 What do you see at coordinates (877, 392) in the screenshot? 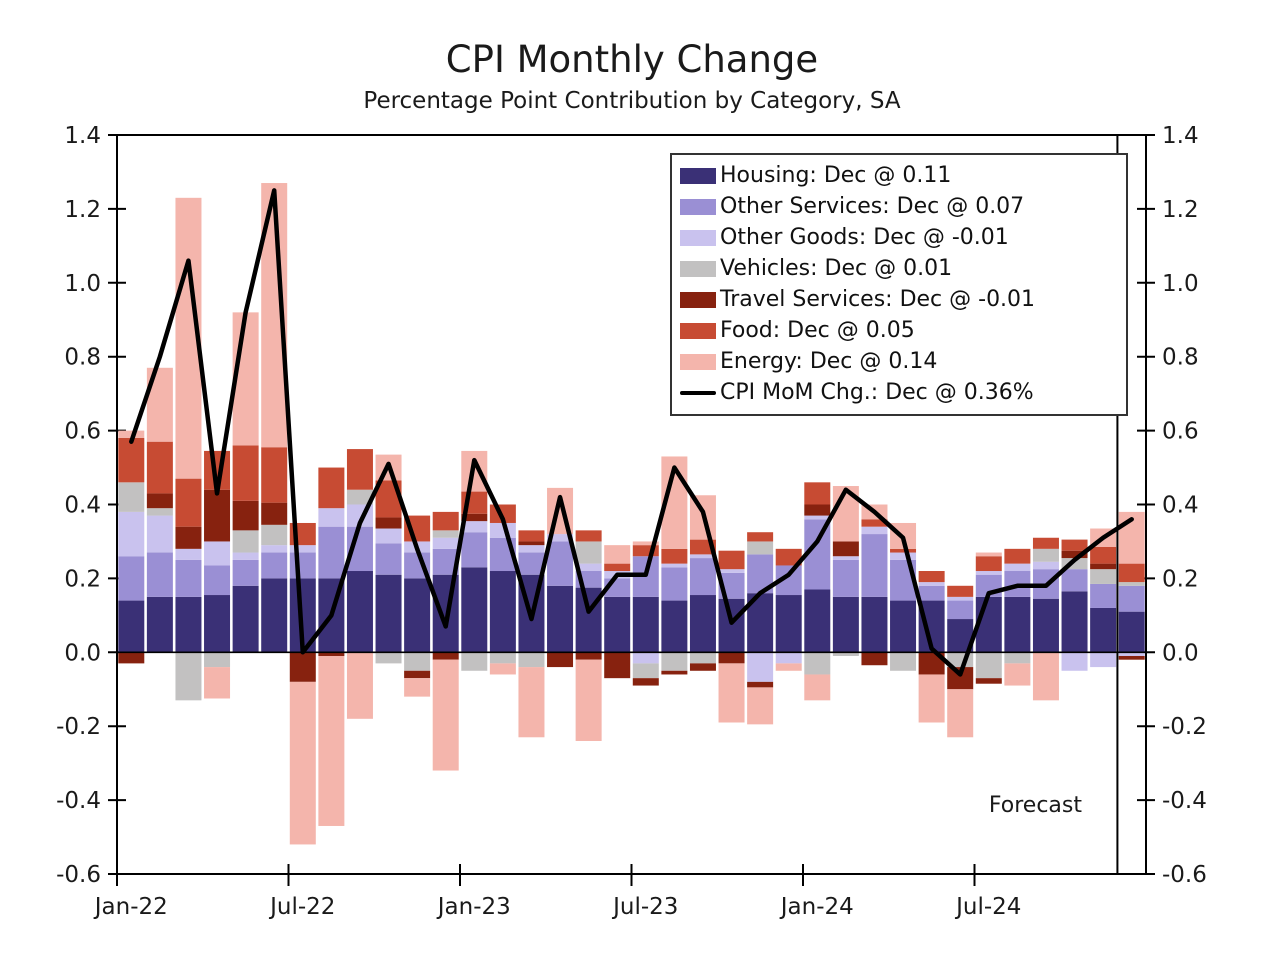
I see `legend-item-label: CPI MoM Chg.: Dec @ 0.36%` at bounding box center [877, 392].